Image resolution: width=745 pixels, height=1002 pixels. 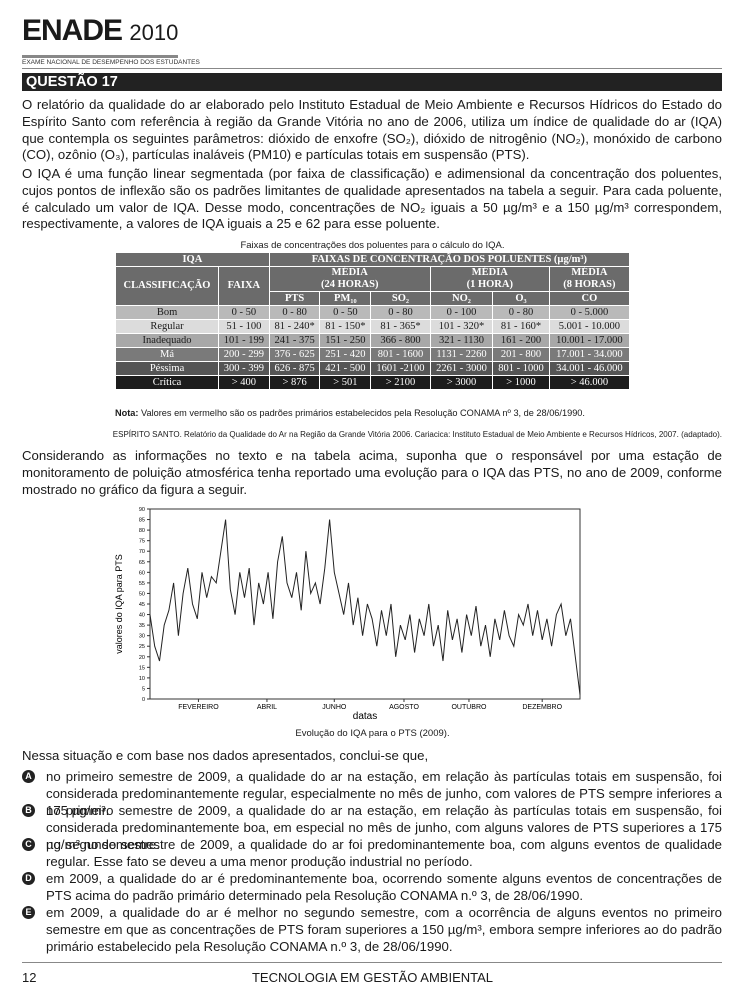 I want to click on header-cell: MÉDIA (24 HORAS), so click(x=349, y=279).